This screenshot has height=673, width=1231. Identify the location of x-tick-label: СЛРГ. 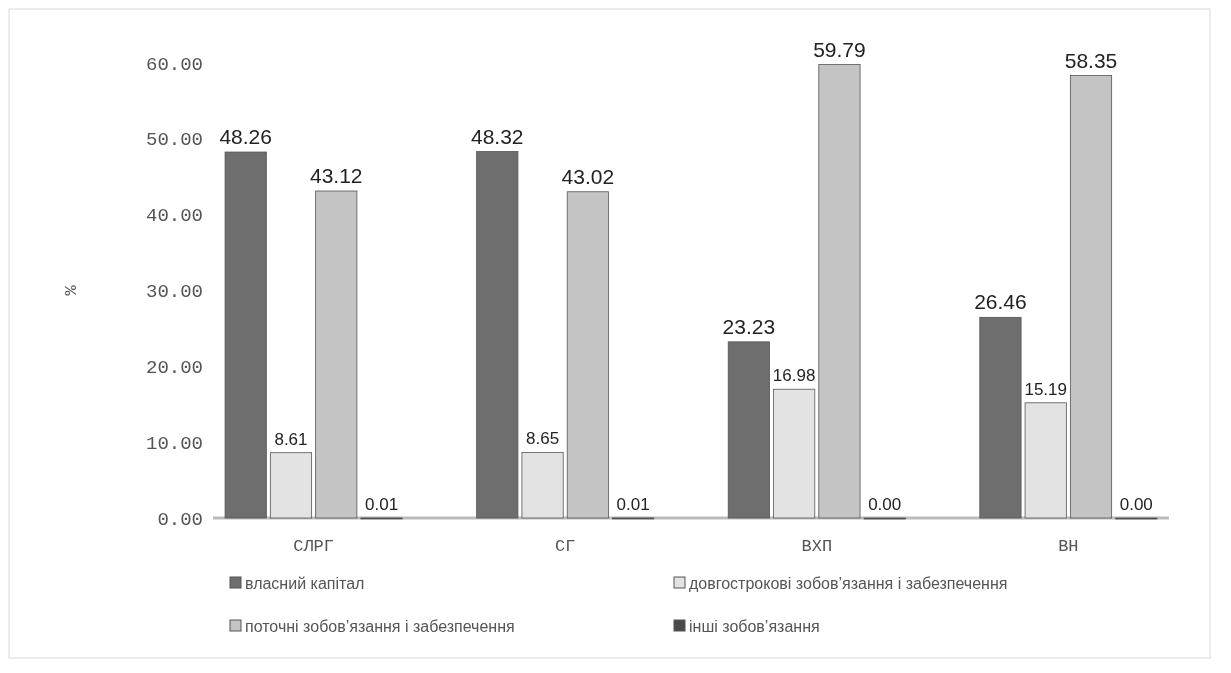
(314, 546).